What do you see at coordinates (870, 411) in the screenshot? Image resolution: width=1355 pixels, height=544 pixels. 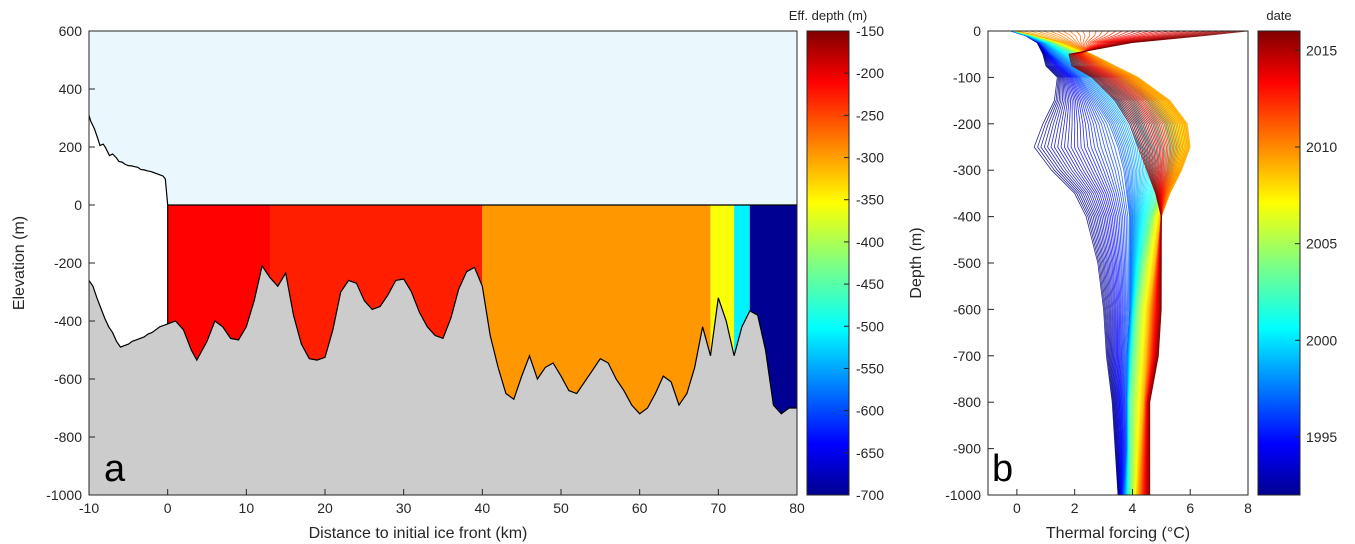 I see `colorbar-tick-label: -600` at bounding box center [870, 411].